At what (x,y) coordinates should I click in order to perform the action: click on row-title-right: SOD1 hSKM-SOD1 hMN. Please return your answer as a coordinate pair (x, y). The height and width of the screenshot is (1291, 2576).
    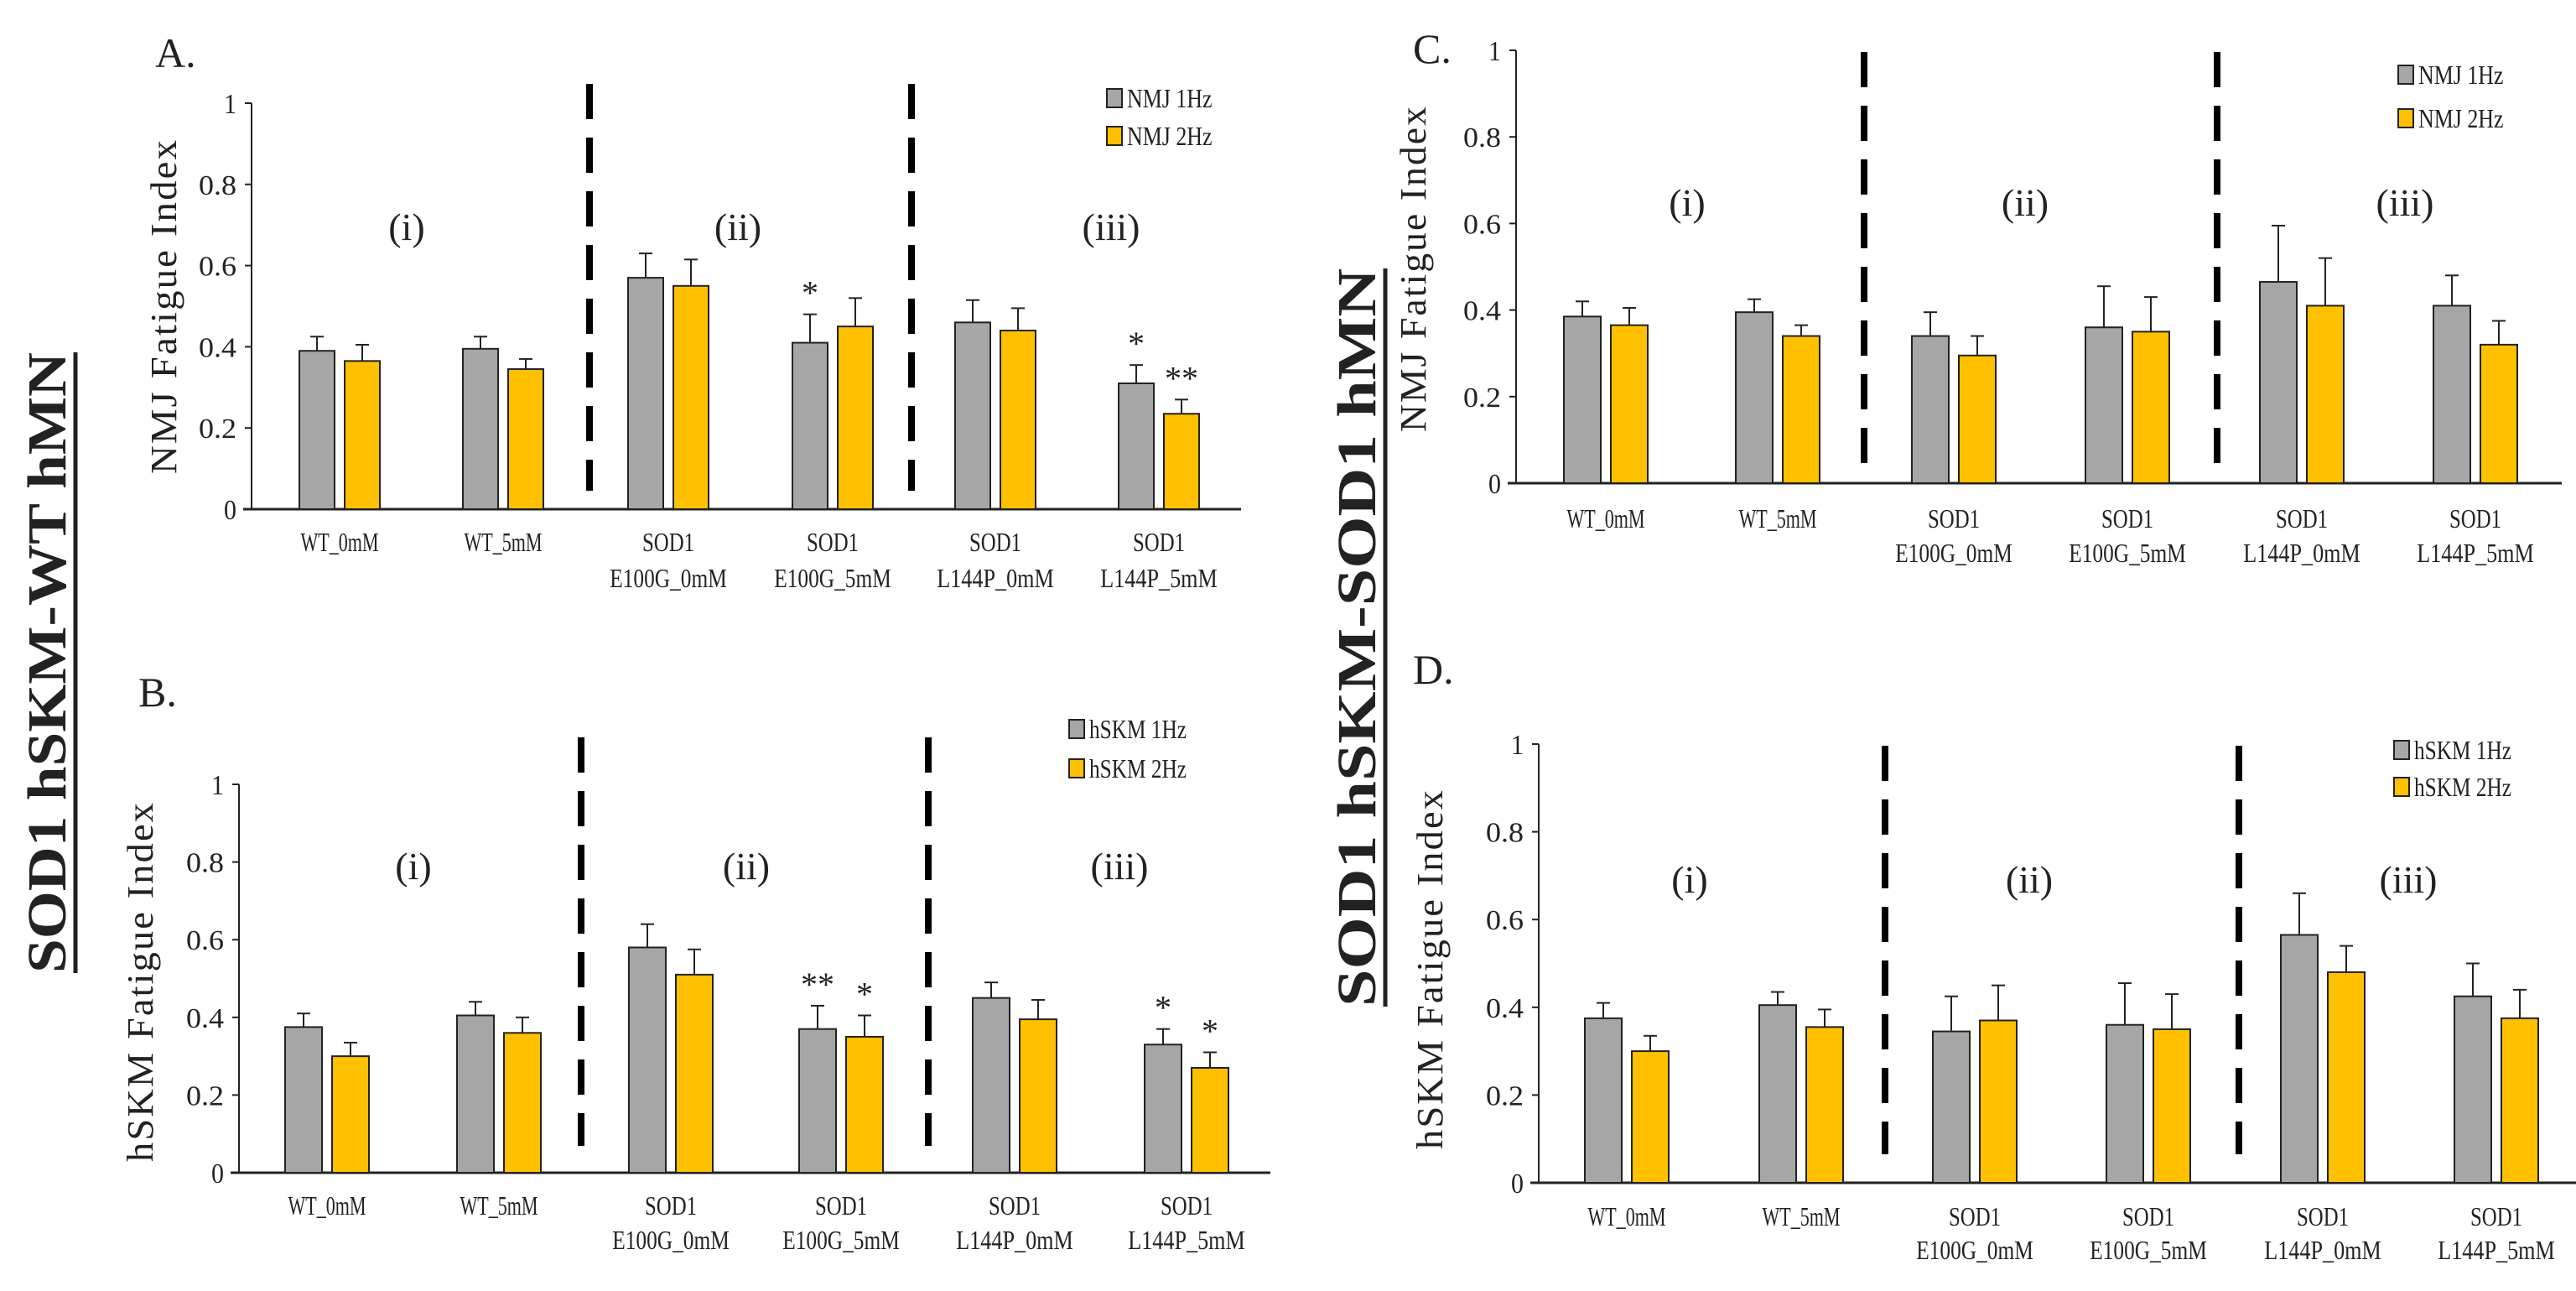
    Looking at the image, I should click on (1357, 638).